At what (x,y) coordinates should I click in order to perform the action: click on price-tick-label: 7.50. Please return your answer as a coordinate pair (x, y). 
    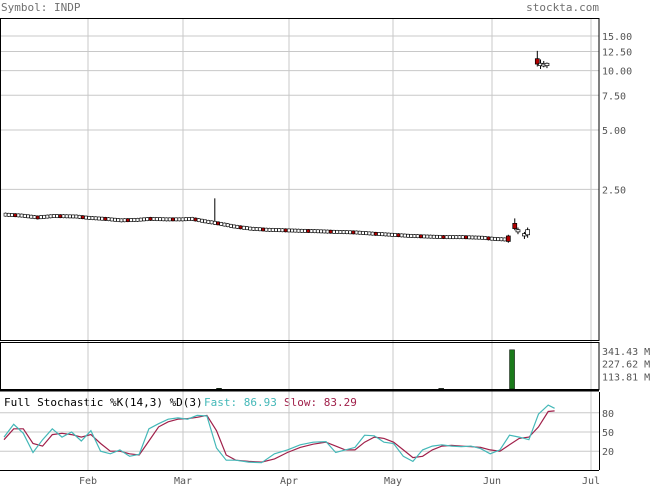
    Looking at the image, I should click on (614, 96).